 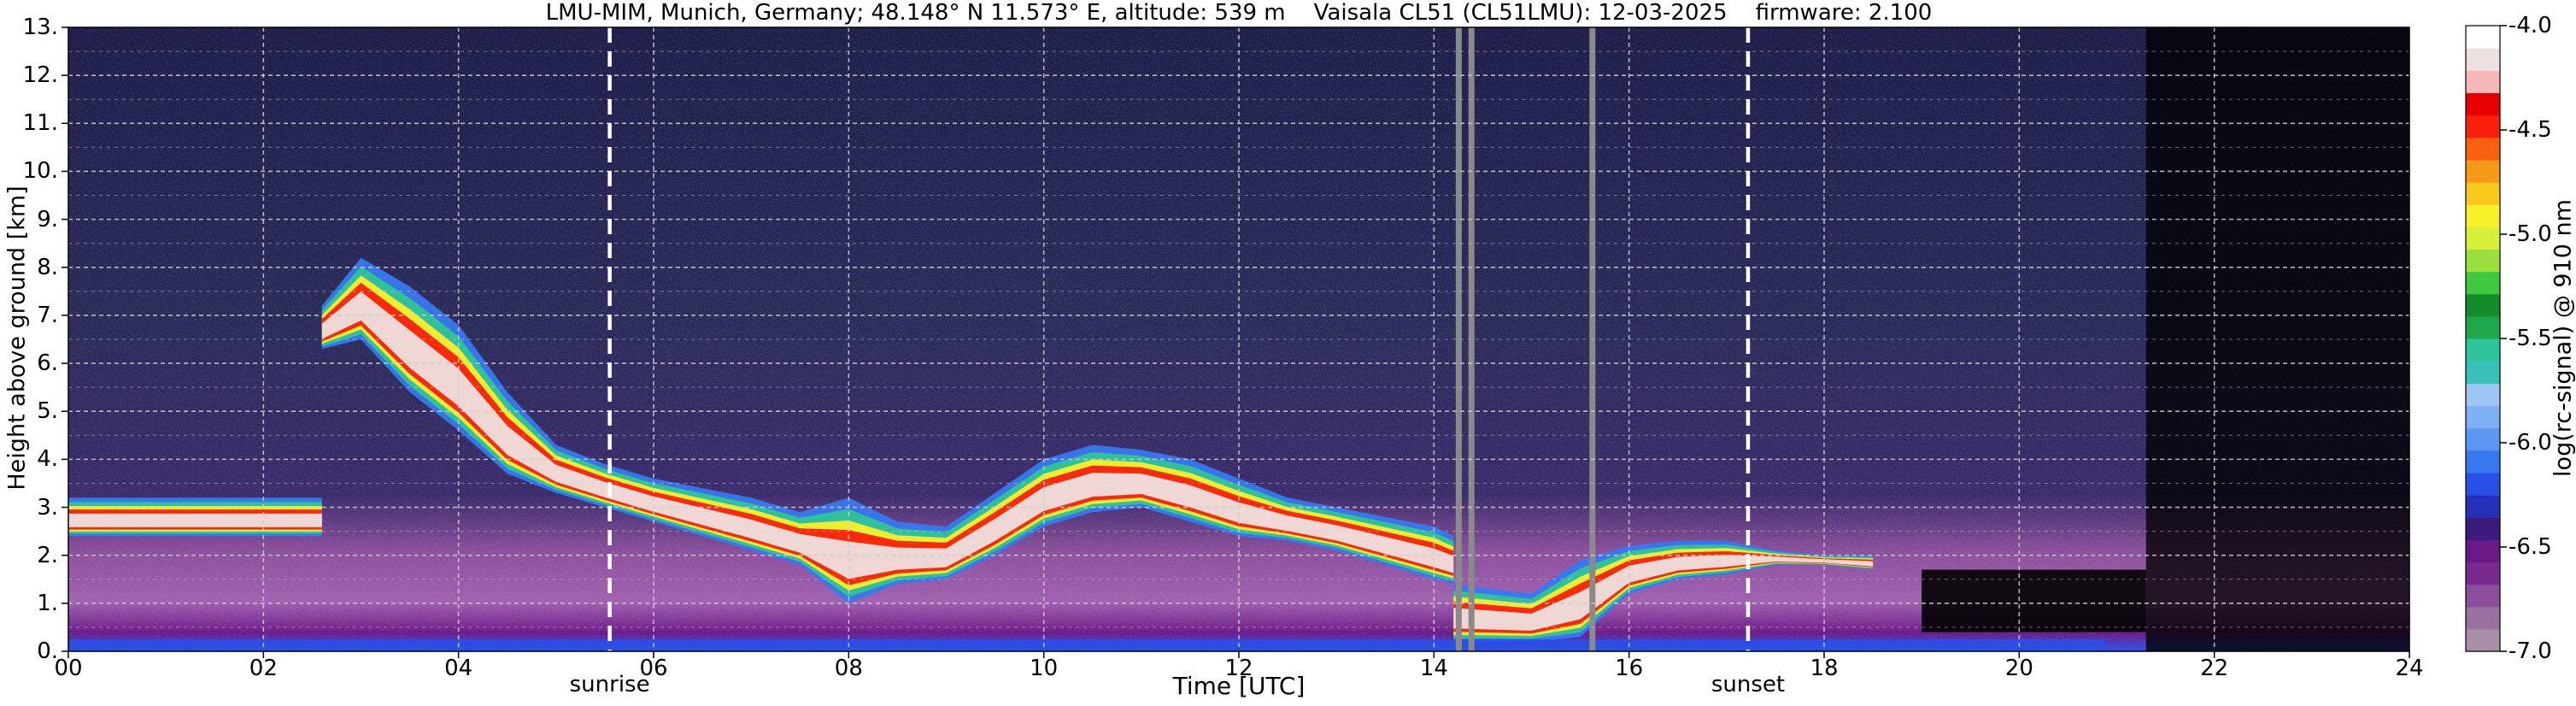 What do you see at coordinates (1433, 668) in the screenshot?
I see `x-tick-label: 14` at bounding box center [1433, 668].